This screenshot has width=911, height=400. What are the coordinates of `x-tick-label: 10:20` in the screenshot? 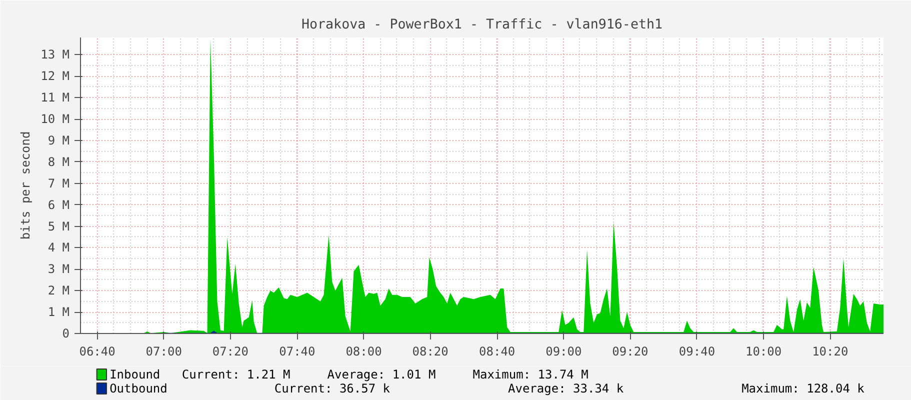 It's located at (830, 351).